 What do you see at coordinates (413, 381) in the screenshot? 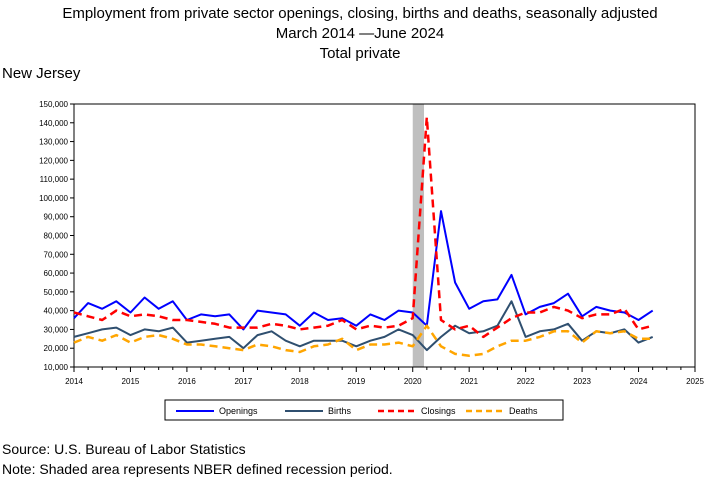
I see `x-tick-label: 2020` at bounding box center [413, 381].